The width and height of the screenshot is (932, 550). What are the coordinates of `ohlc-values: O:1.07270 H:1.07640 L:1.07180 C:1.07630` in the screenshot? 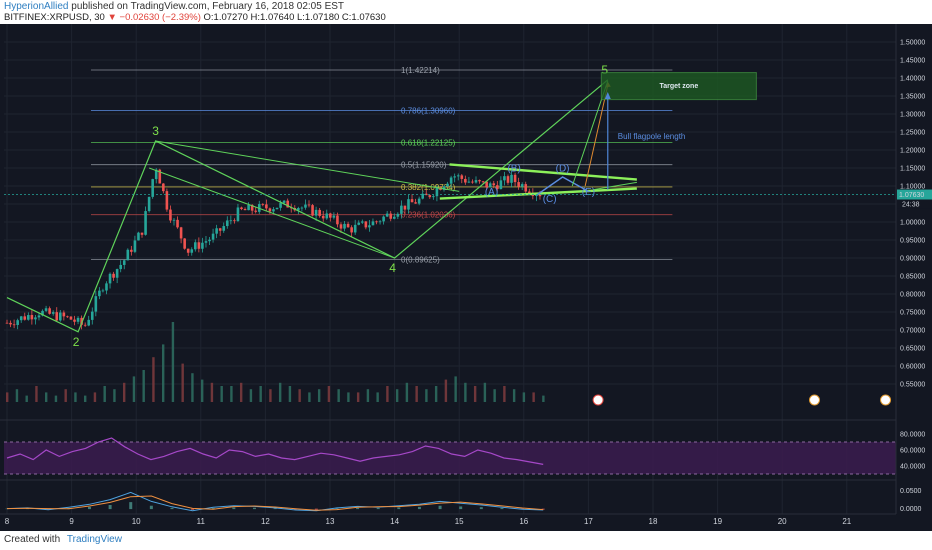 It's located at (294, 17).